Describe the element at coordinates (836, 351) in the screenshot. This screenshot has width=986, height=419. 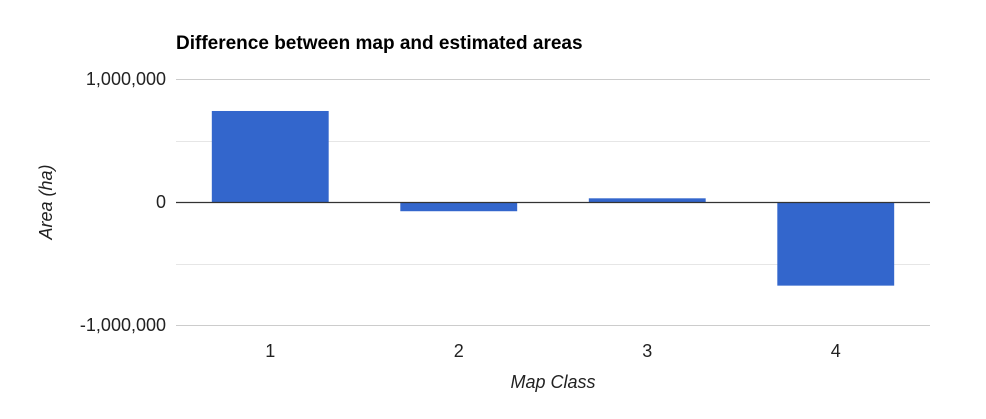
I see `x-tick-label: 4` at that location.